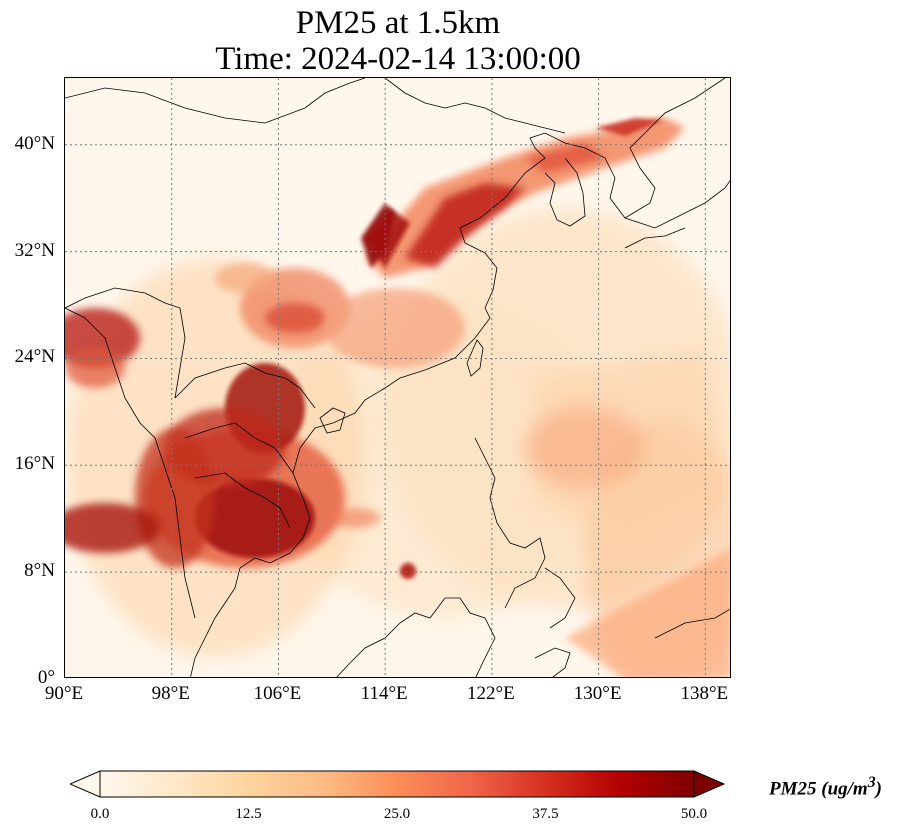 Image resolution: width=905 pixels, height=836 pixels. Describe the element at coordinates (34, 464) in the screenshot. I see `lat-tick-label: 16°N` at that location.